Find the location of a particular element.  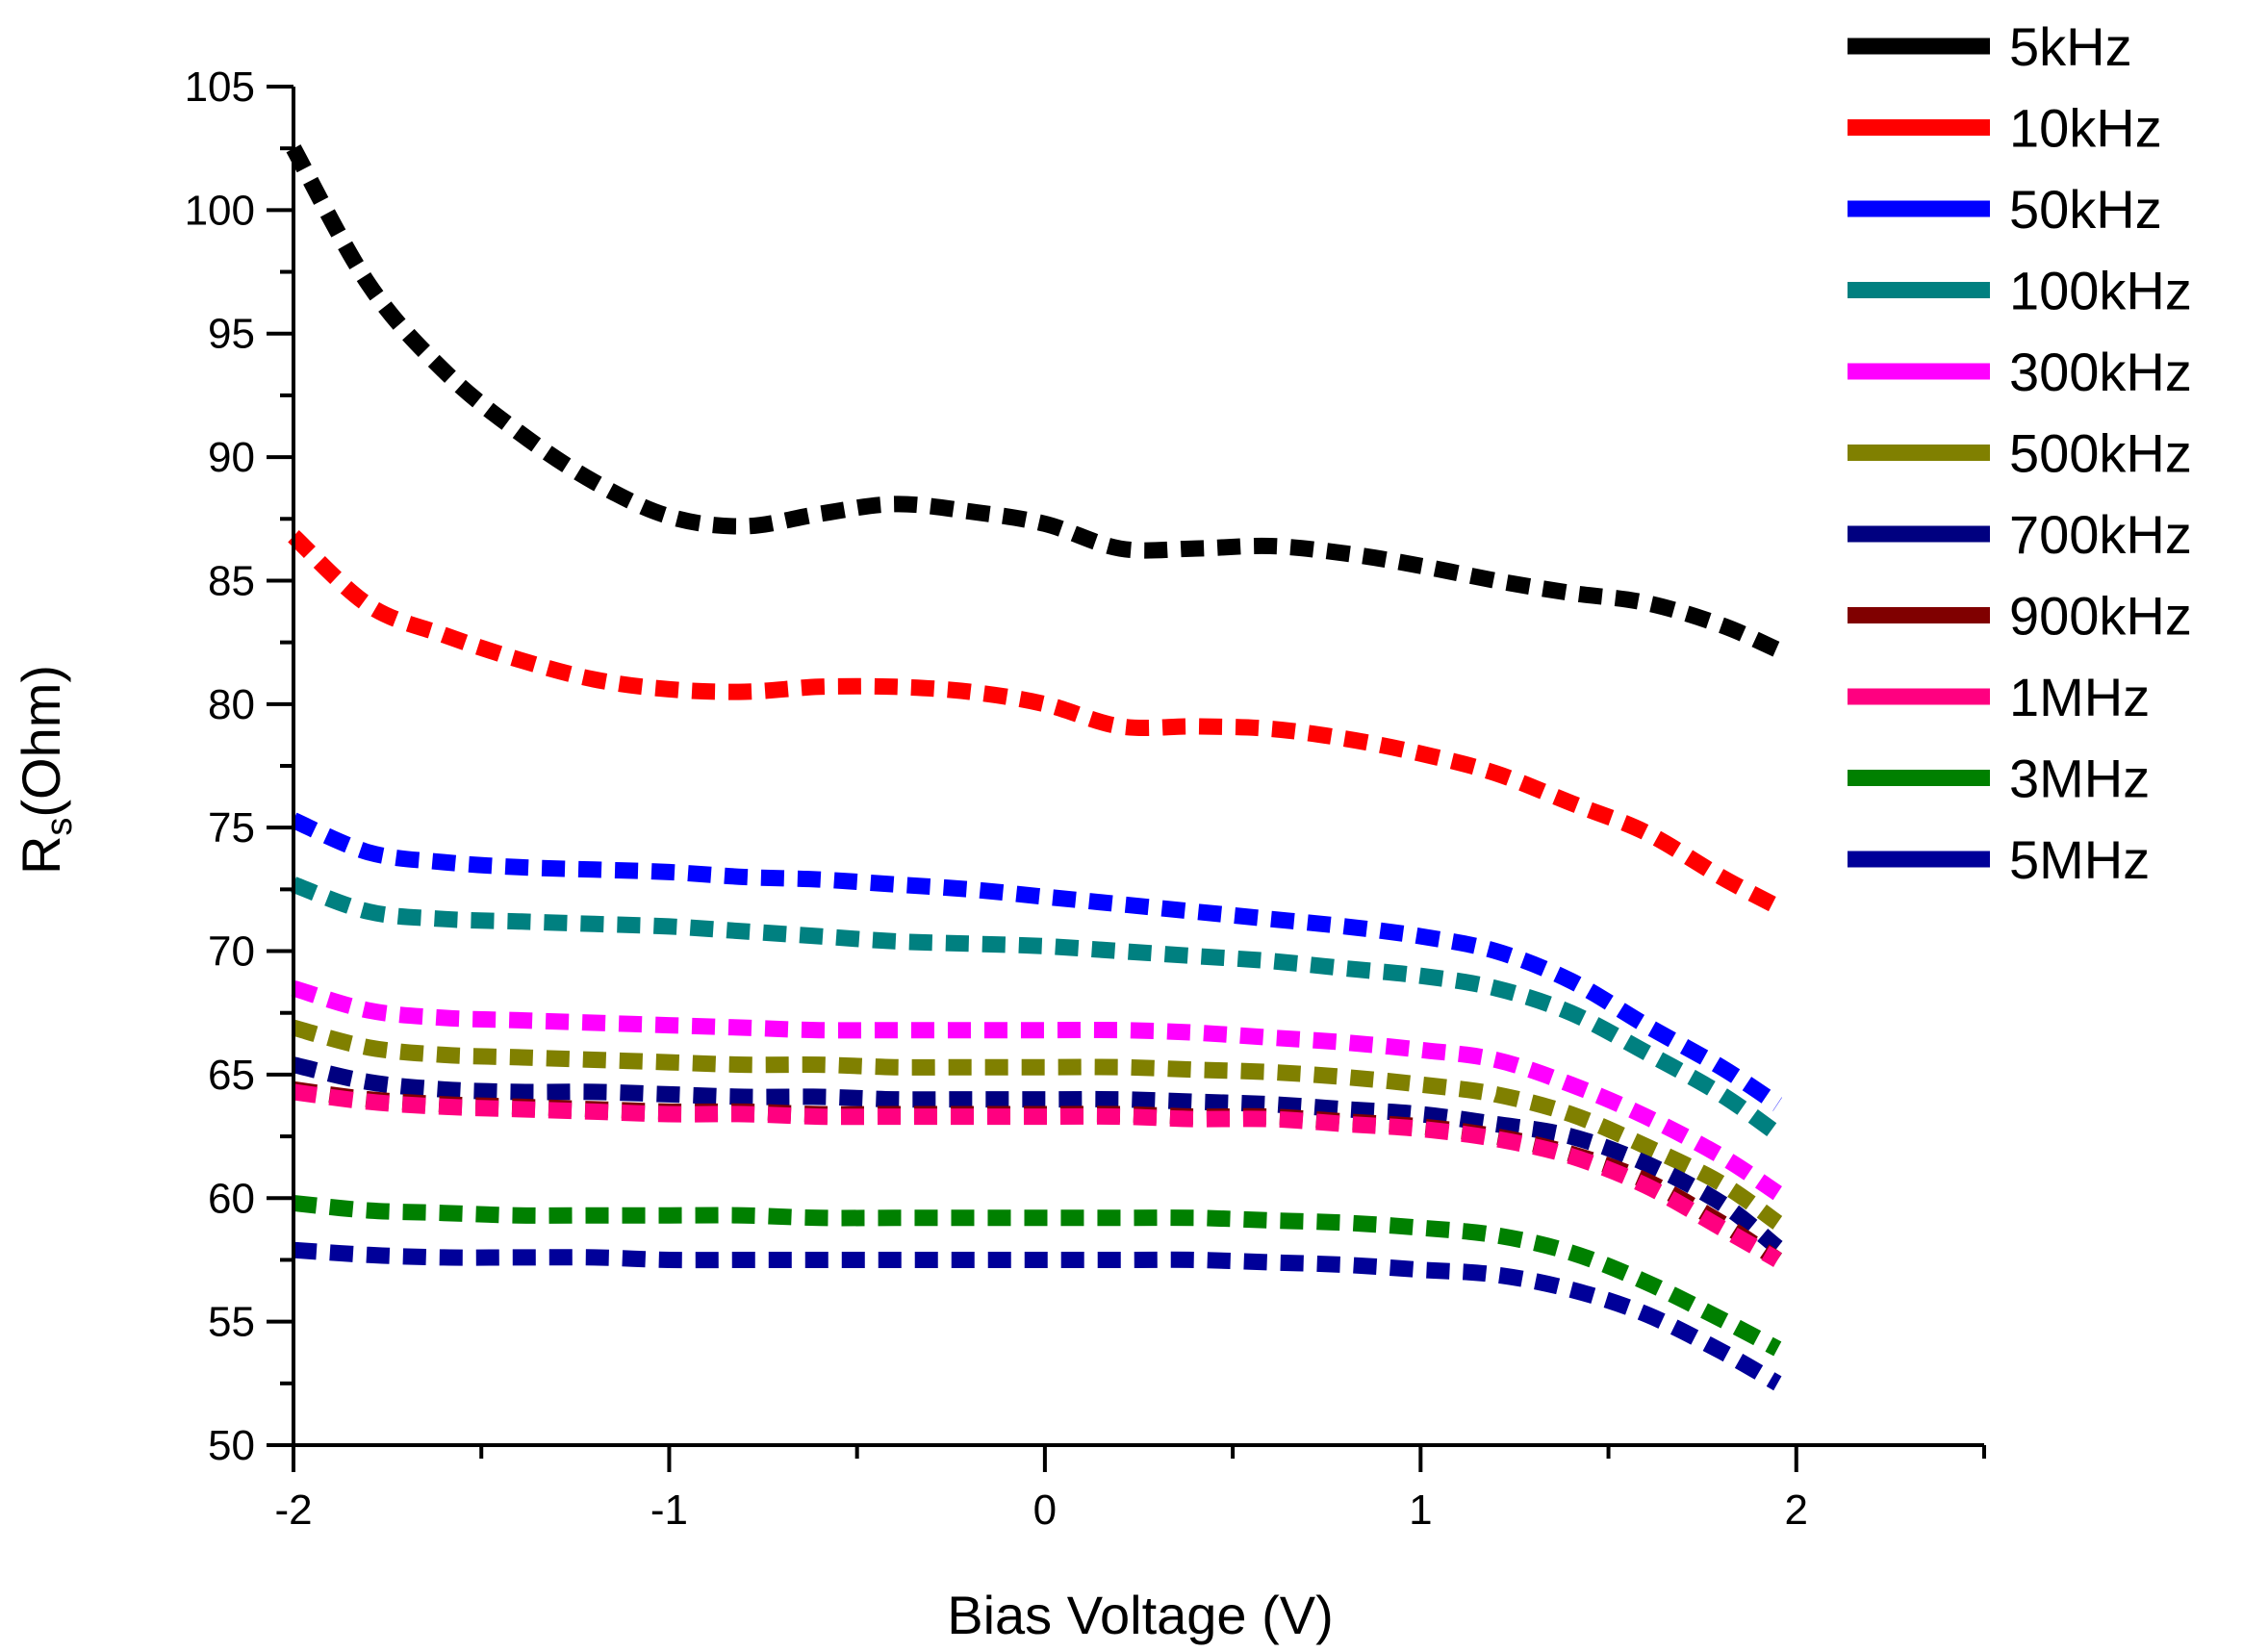

x-axis-title: Bias Voltage (V) is located at coordinates (1140, 1615).